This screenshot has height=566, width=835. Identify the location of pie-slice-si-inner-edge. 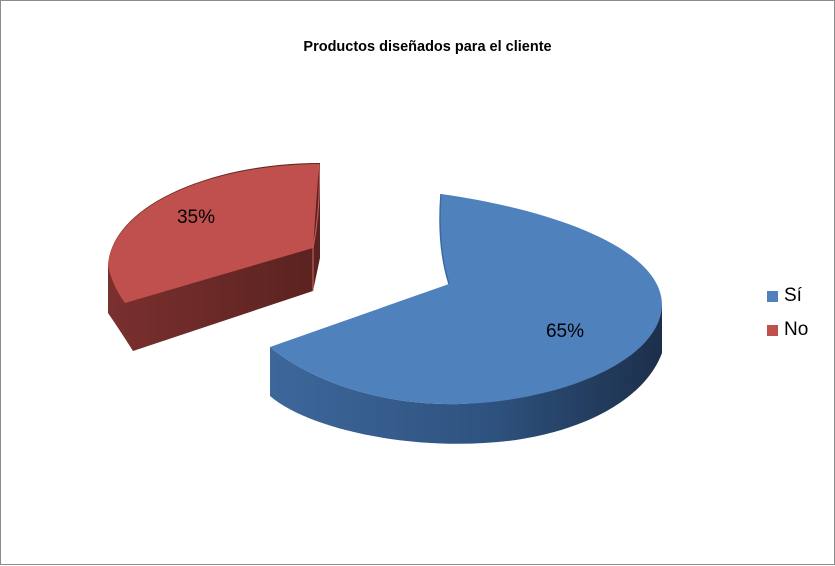
(444, 239).